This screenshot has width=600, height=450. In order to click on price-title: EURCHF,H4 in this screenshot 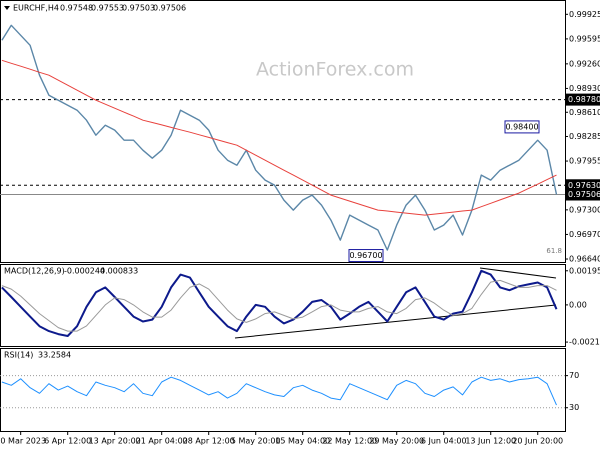, I will do `click(36, 8)`.